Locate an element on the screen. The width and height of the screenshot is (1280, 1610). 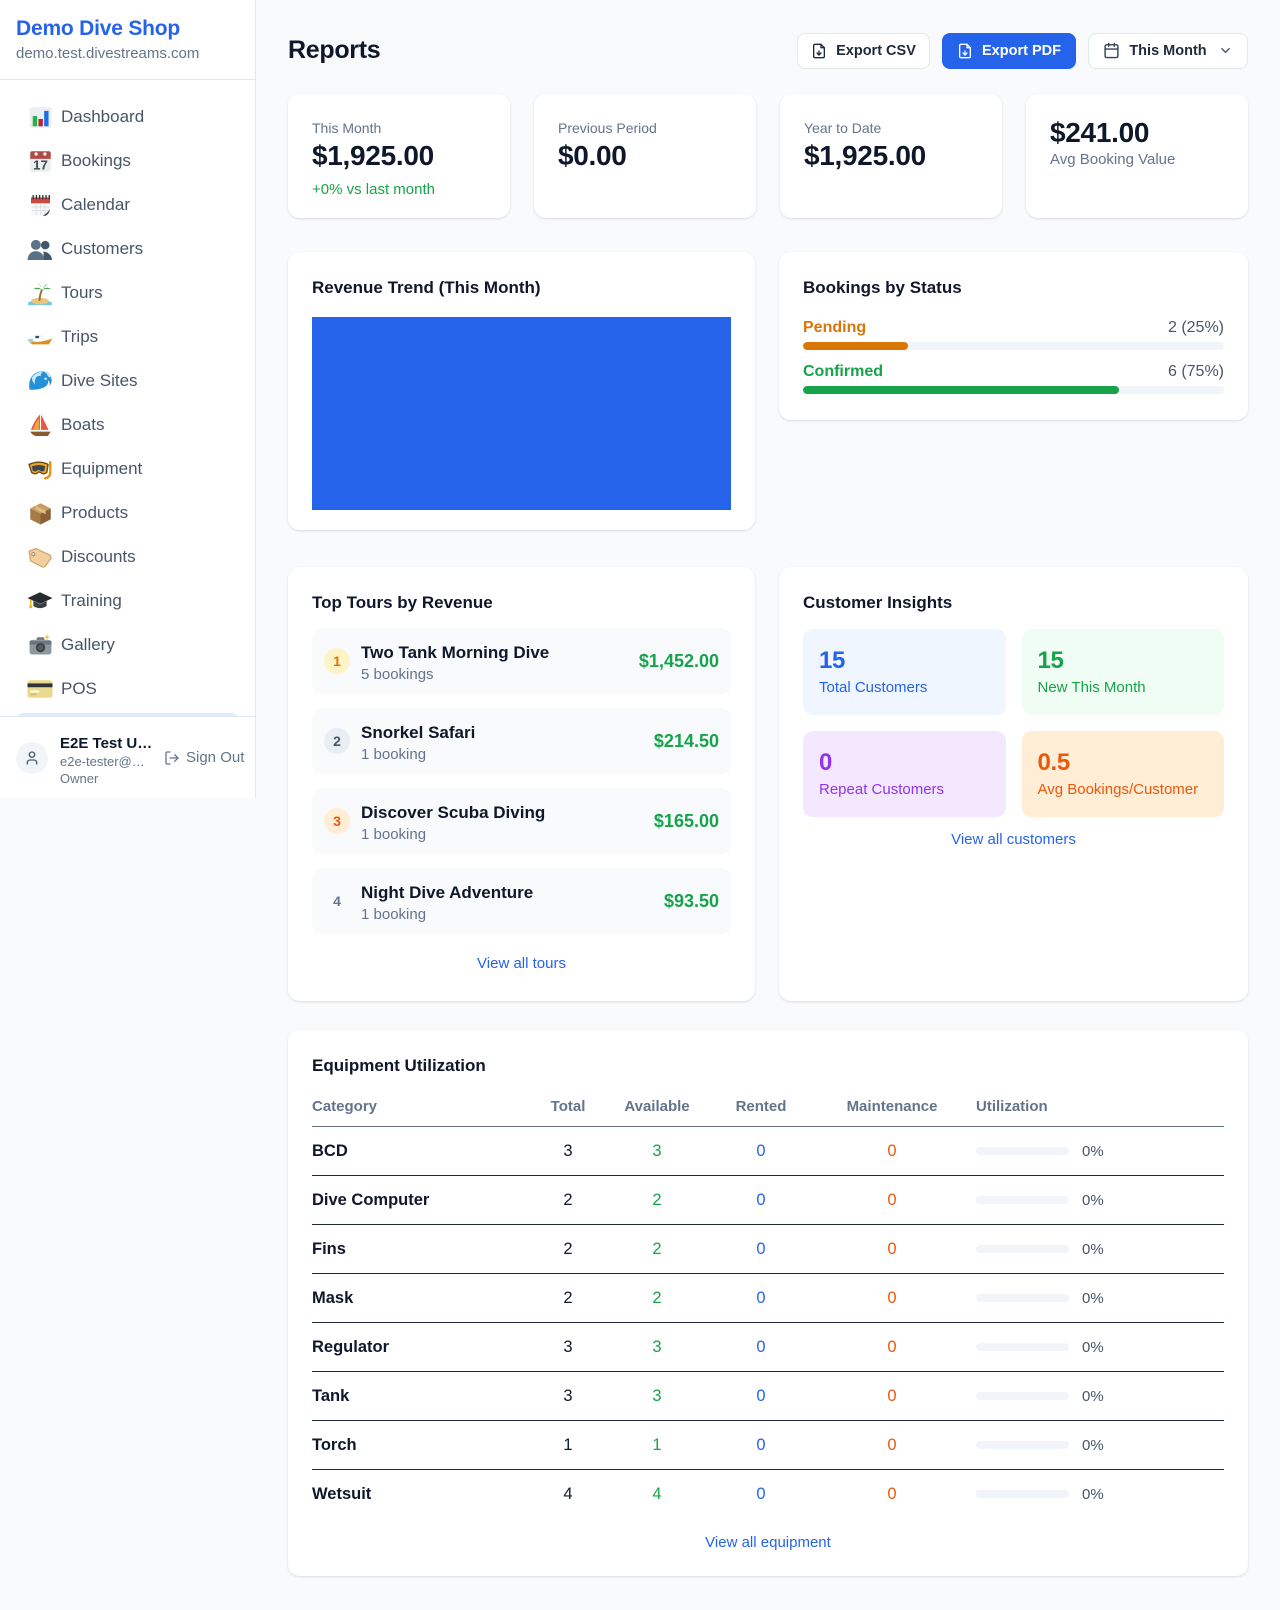
svg-text: 17 is located at coordinates (40, 164).